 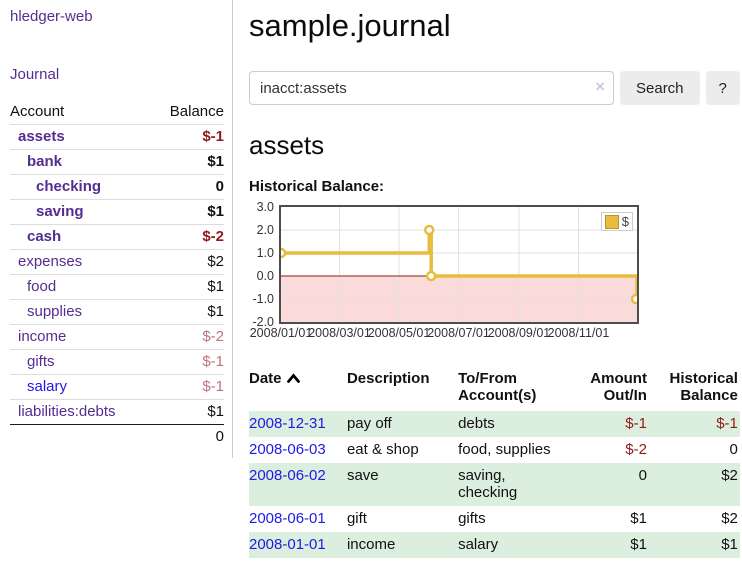 What do you see at coordinates (382, 449) in the screenshot?
I see `register-description: eat & shop` at bounding box center [382, 449].